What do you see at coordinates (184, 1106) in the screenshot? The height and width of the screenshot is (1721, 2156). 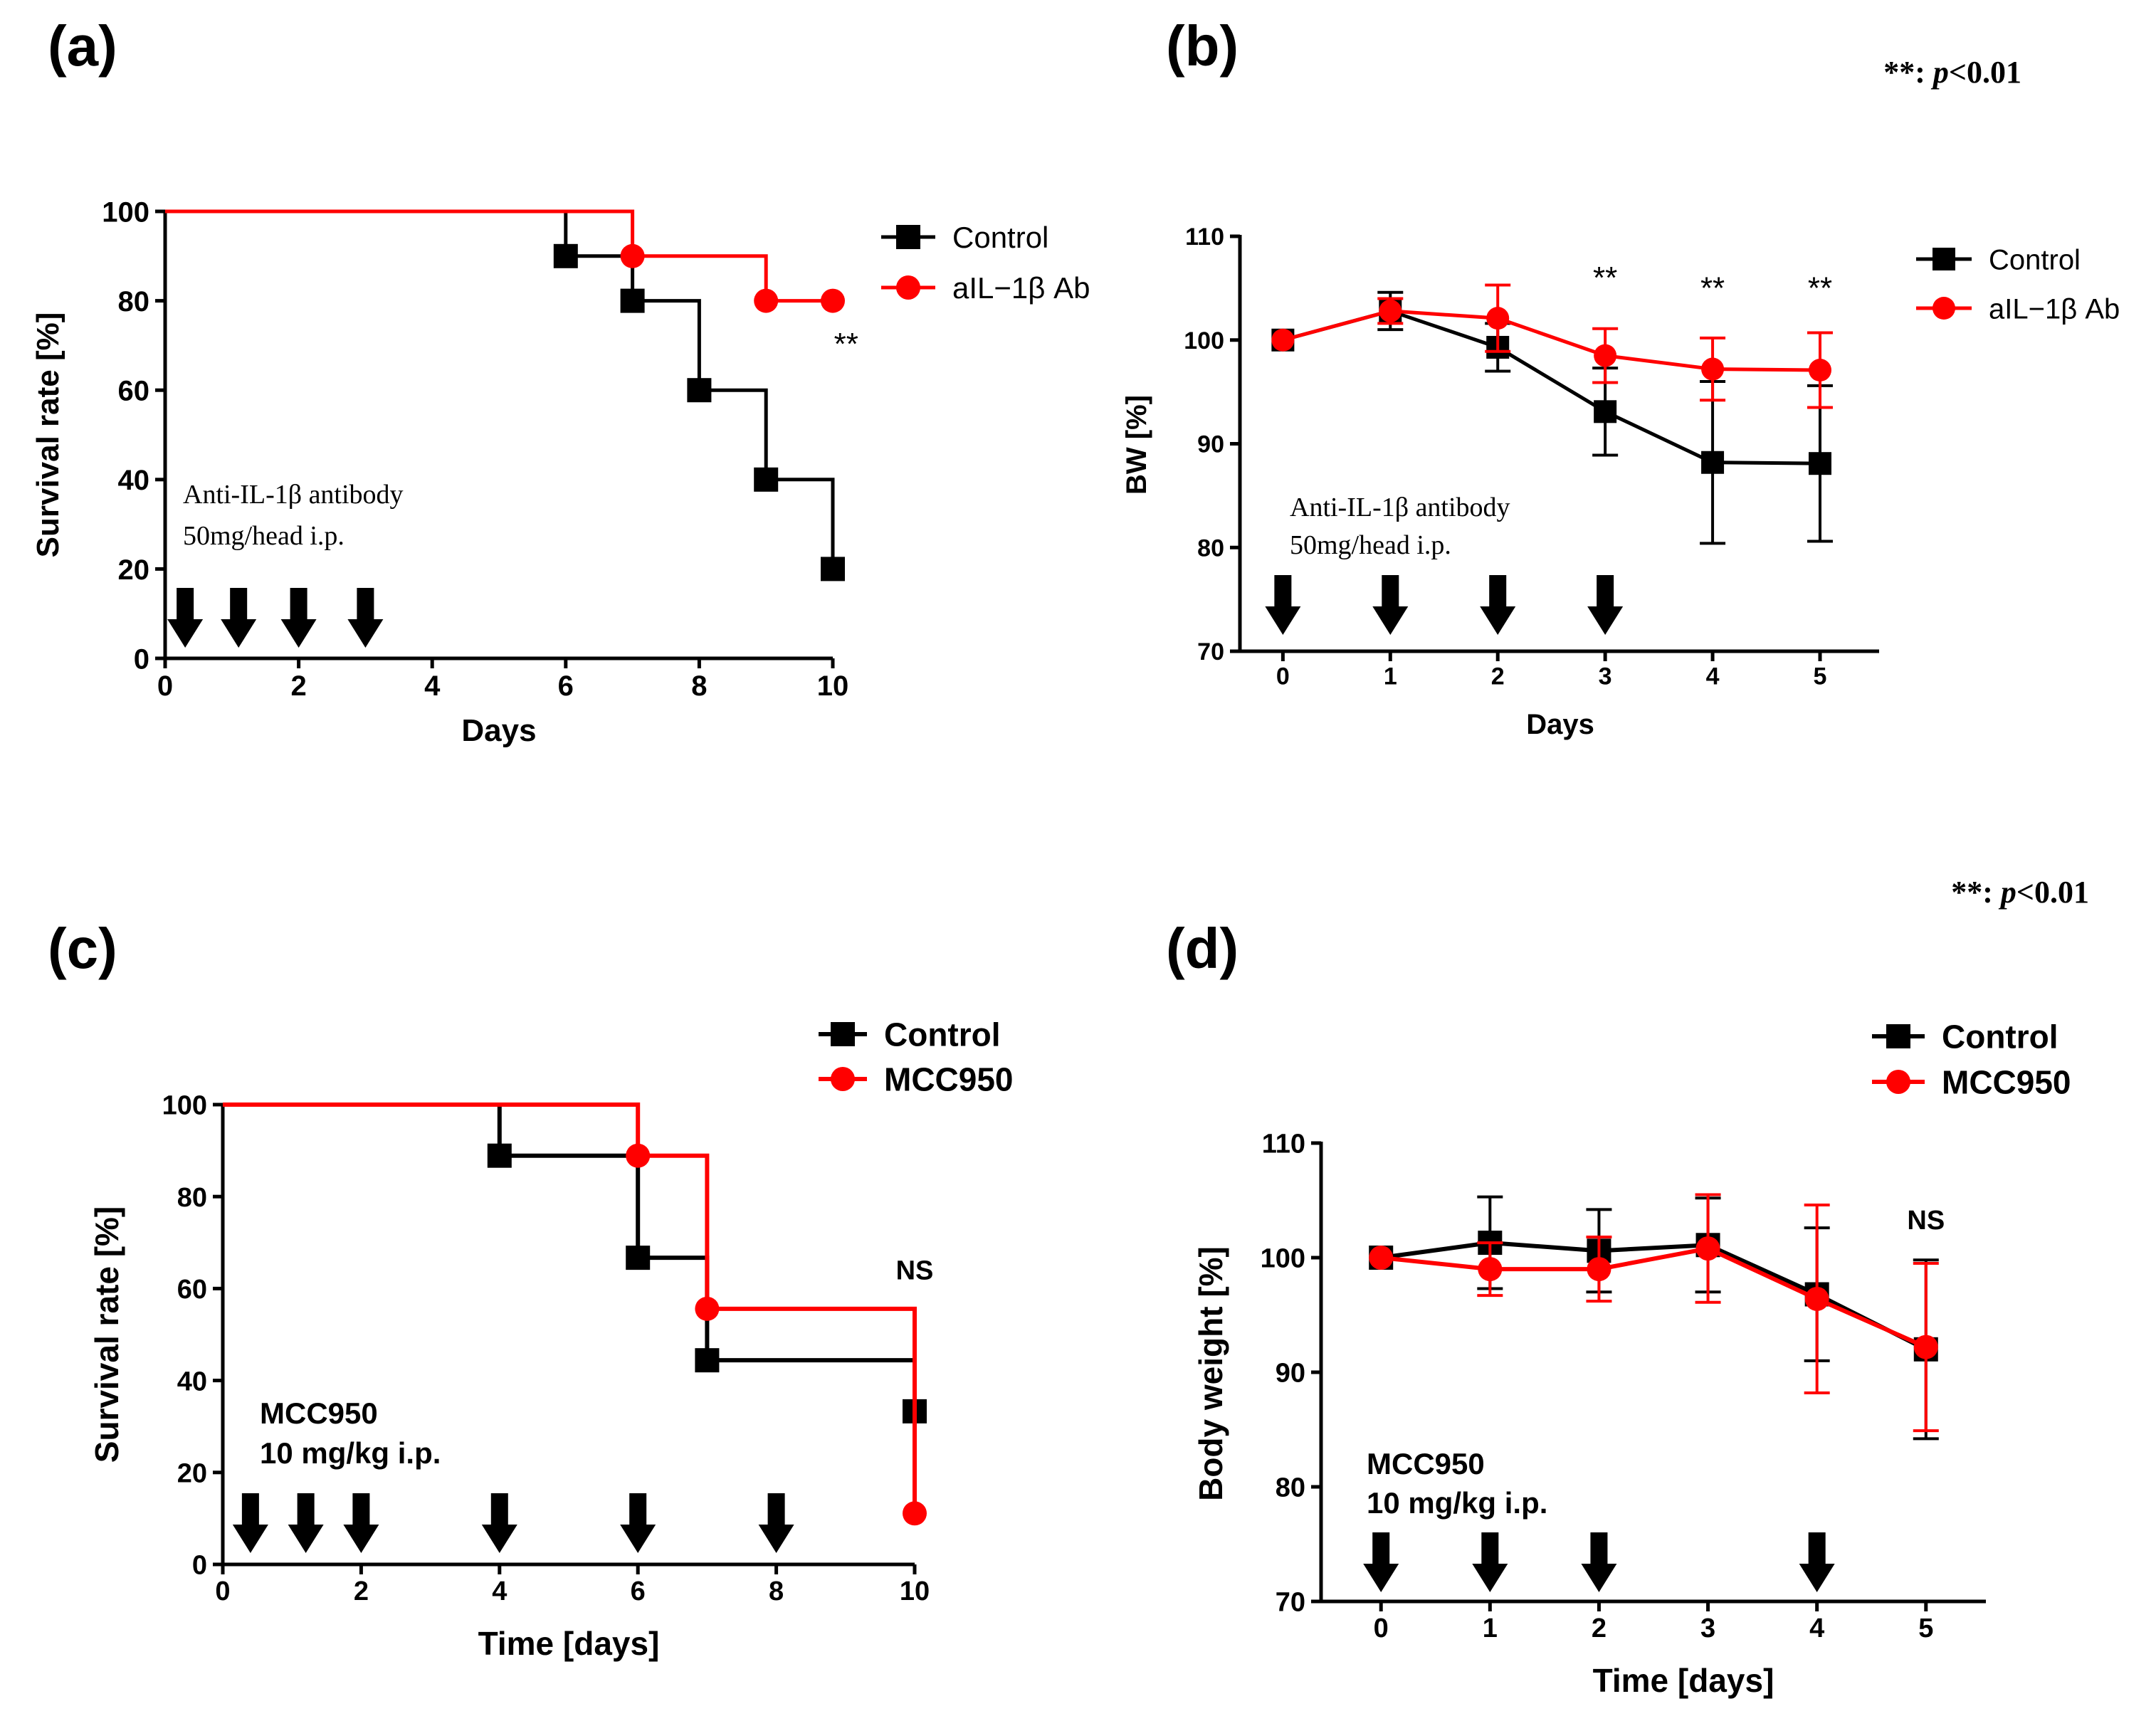 I see `y-tick-label: 100` at bounding box center [184, 1106].